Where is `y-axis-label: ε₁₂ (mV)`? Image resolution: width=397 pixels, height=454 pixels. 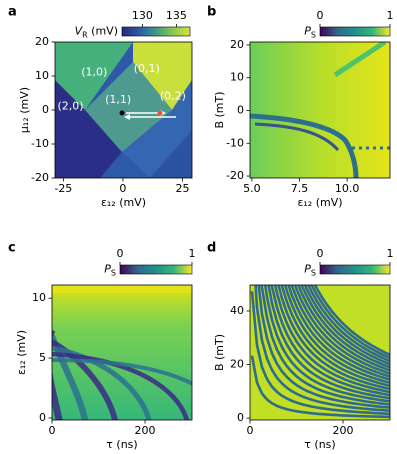
y-axis-label: ε₁₂ (mV) is located at coordinates (21, 352).